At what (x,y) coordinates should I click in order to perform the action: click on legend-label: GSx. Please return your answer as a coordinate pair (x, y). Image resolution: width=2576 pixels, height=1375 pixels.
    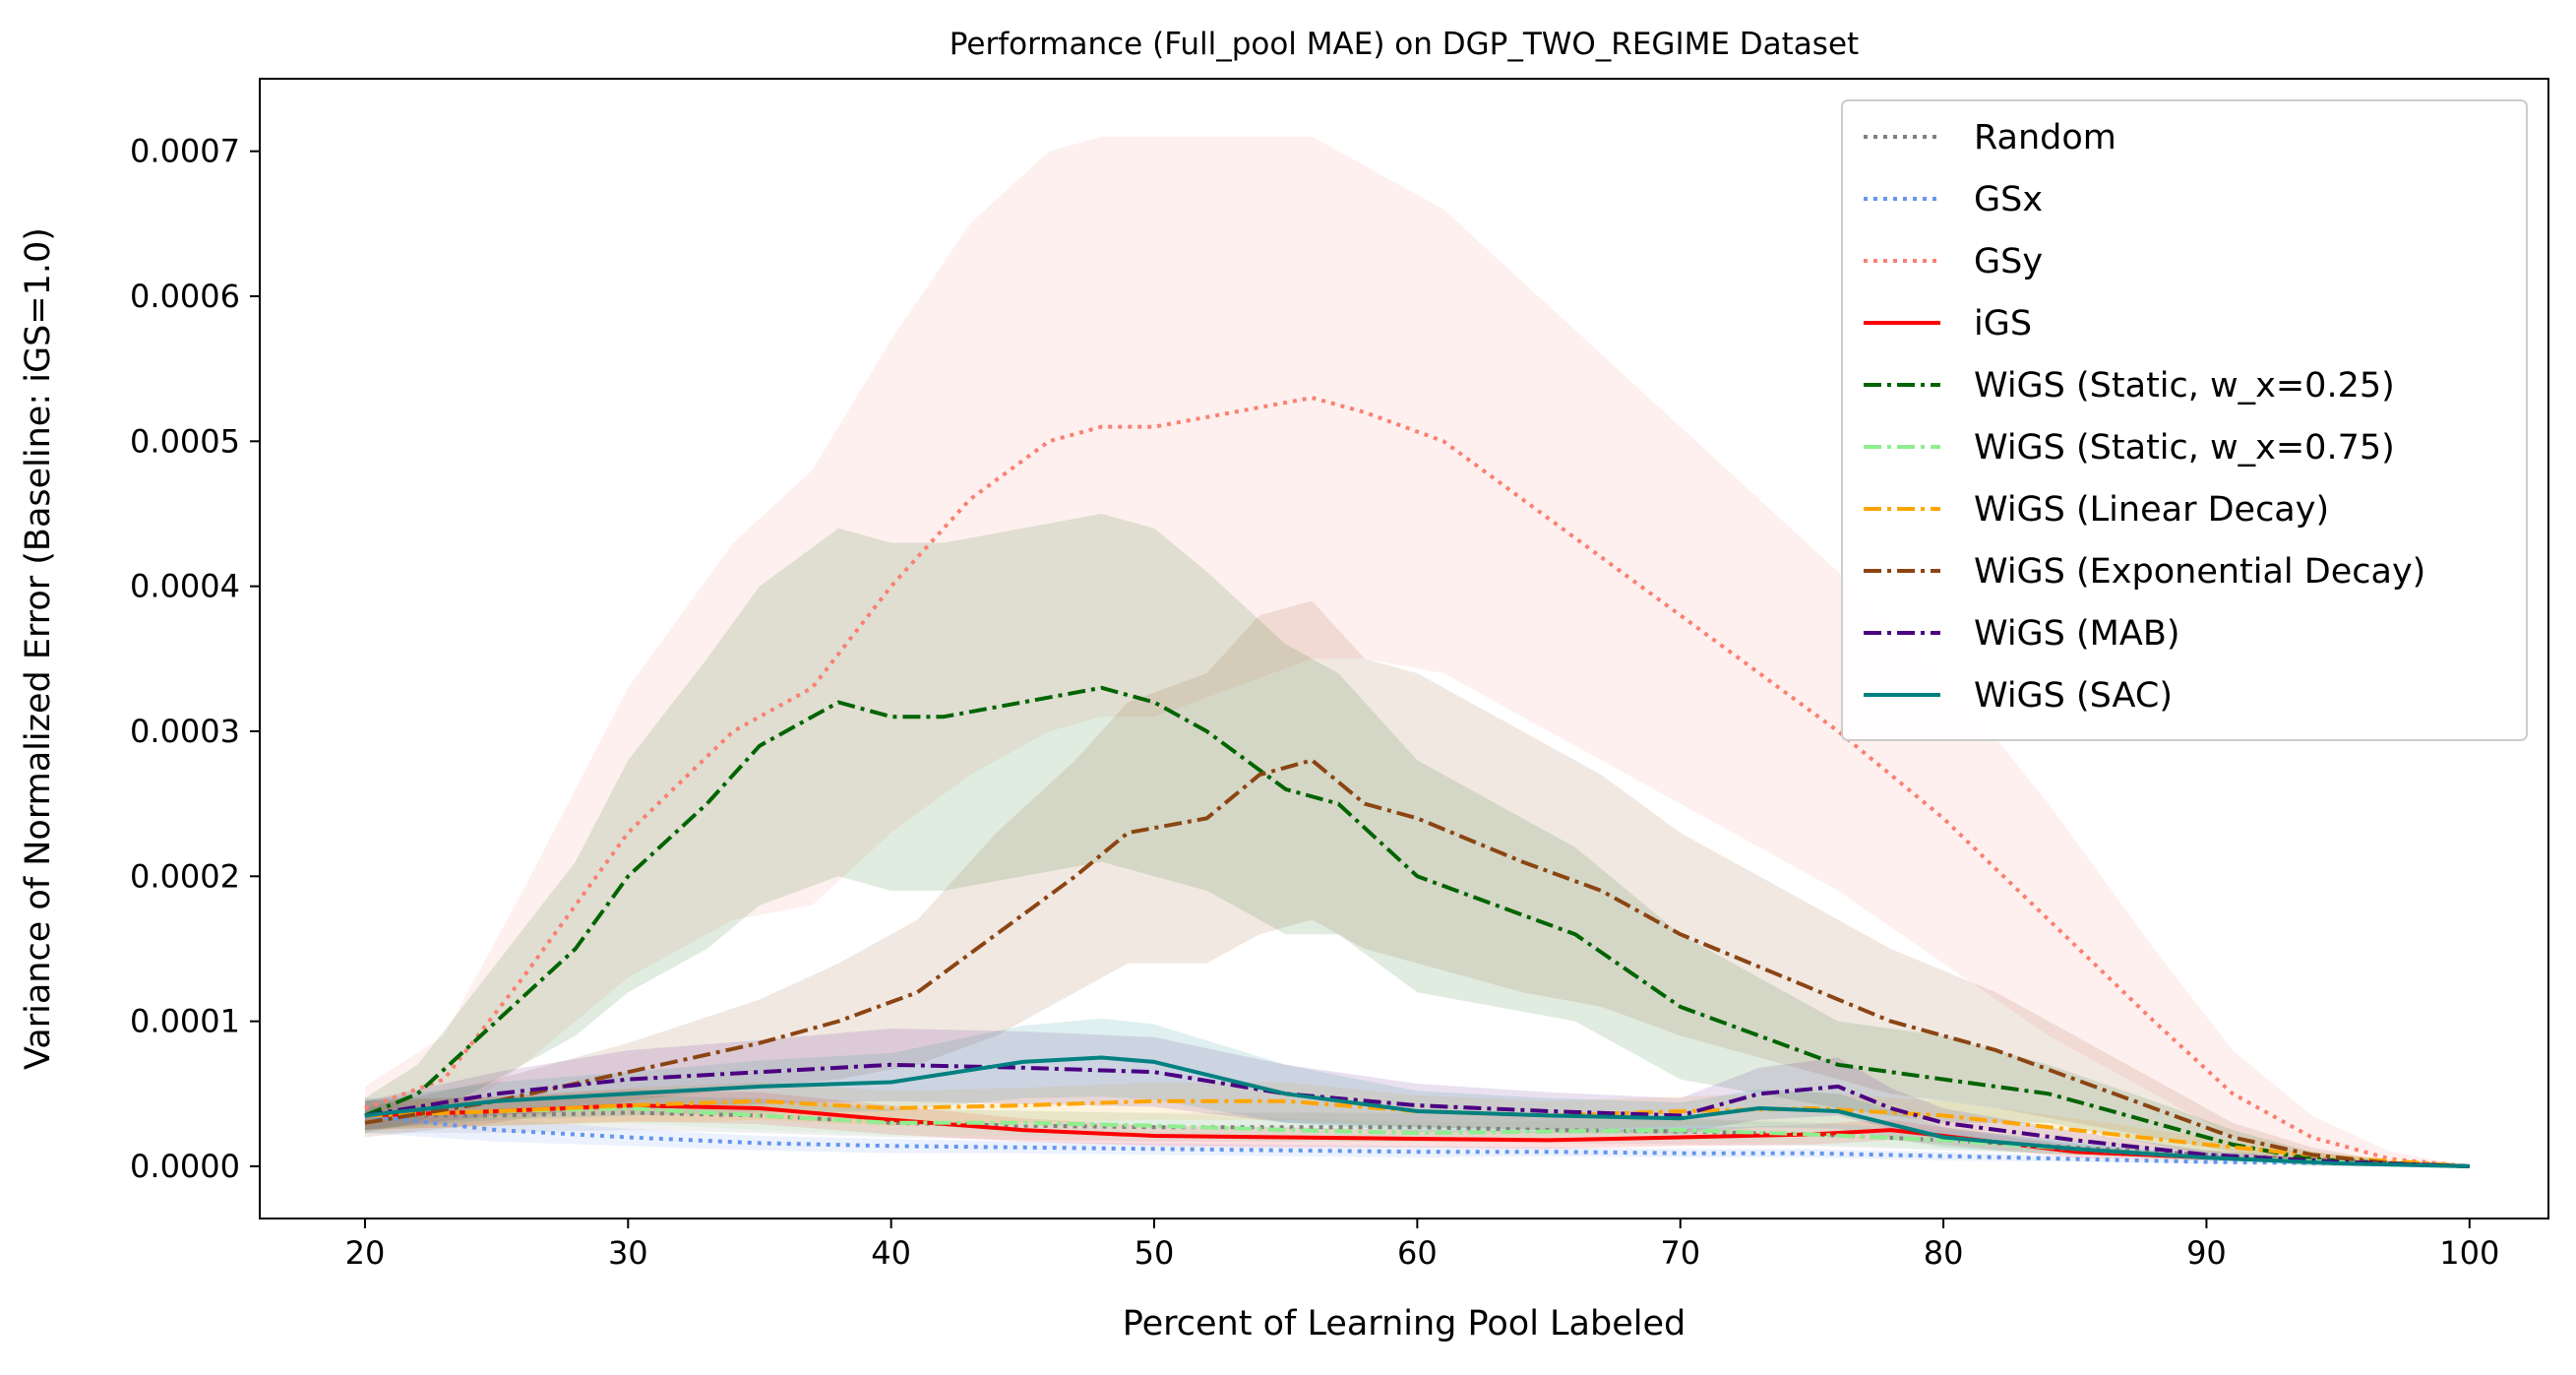
    Looking at the image, I should click on (2008, 199).